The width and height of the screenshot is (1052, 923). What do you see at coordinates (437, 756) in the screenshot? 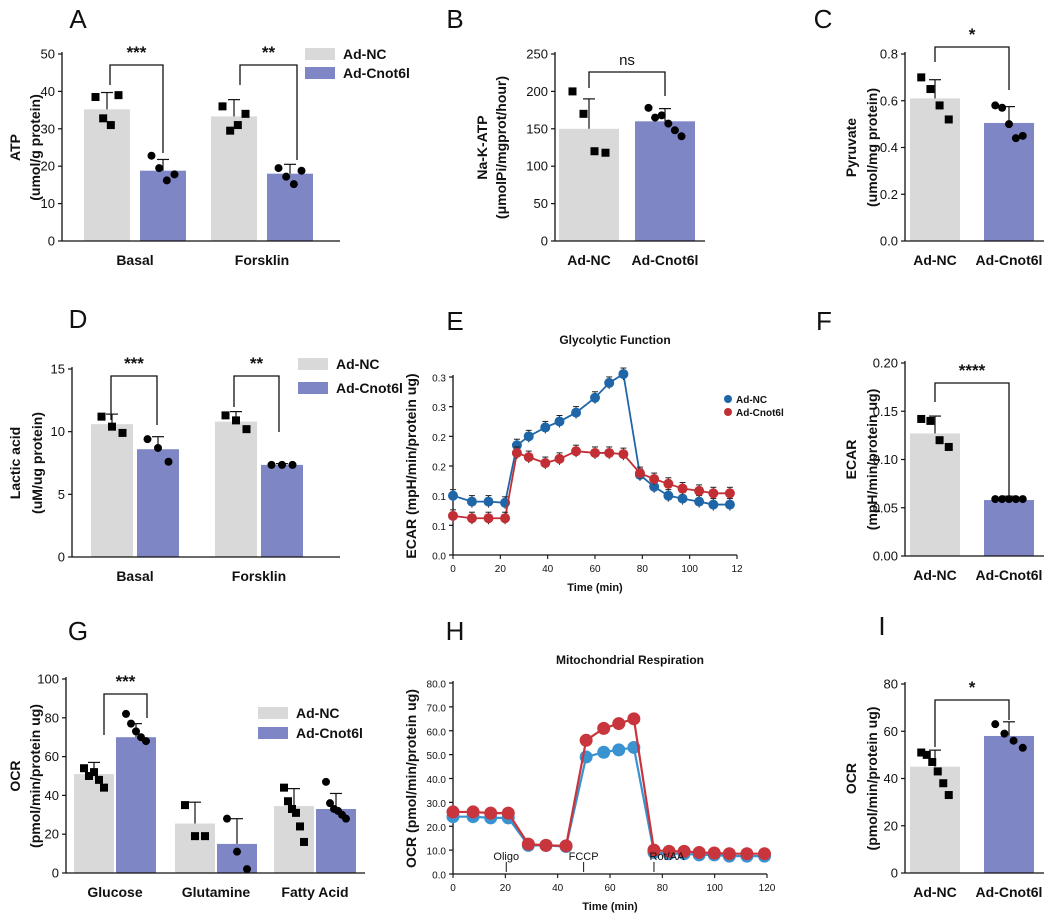
I see `y-tick-label: 50.0` at bounding box center [437, 756].